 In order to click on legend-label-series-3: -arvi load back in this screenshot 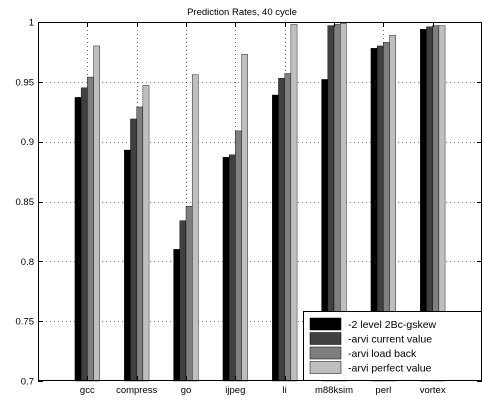, I will do `click(382, 354)`.